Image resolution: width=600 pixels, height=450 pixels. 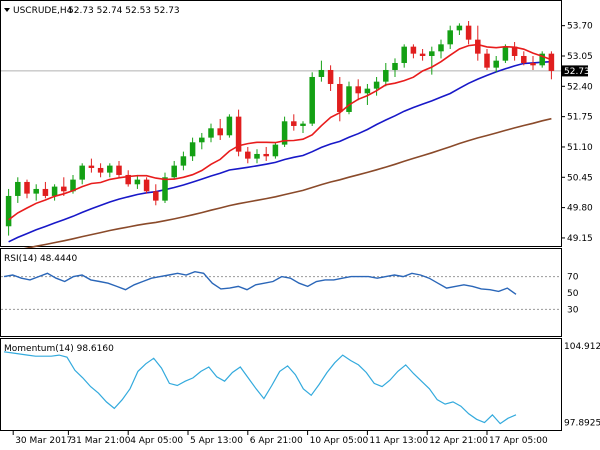 What do you see at coordinates (100, 441) in the screenshot?
I see `time-tick-label: 31 Mar 21:00` at bounding box center [100, 441].